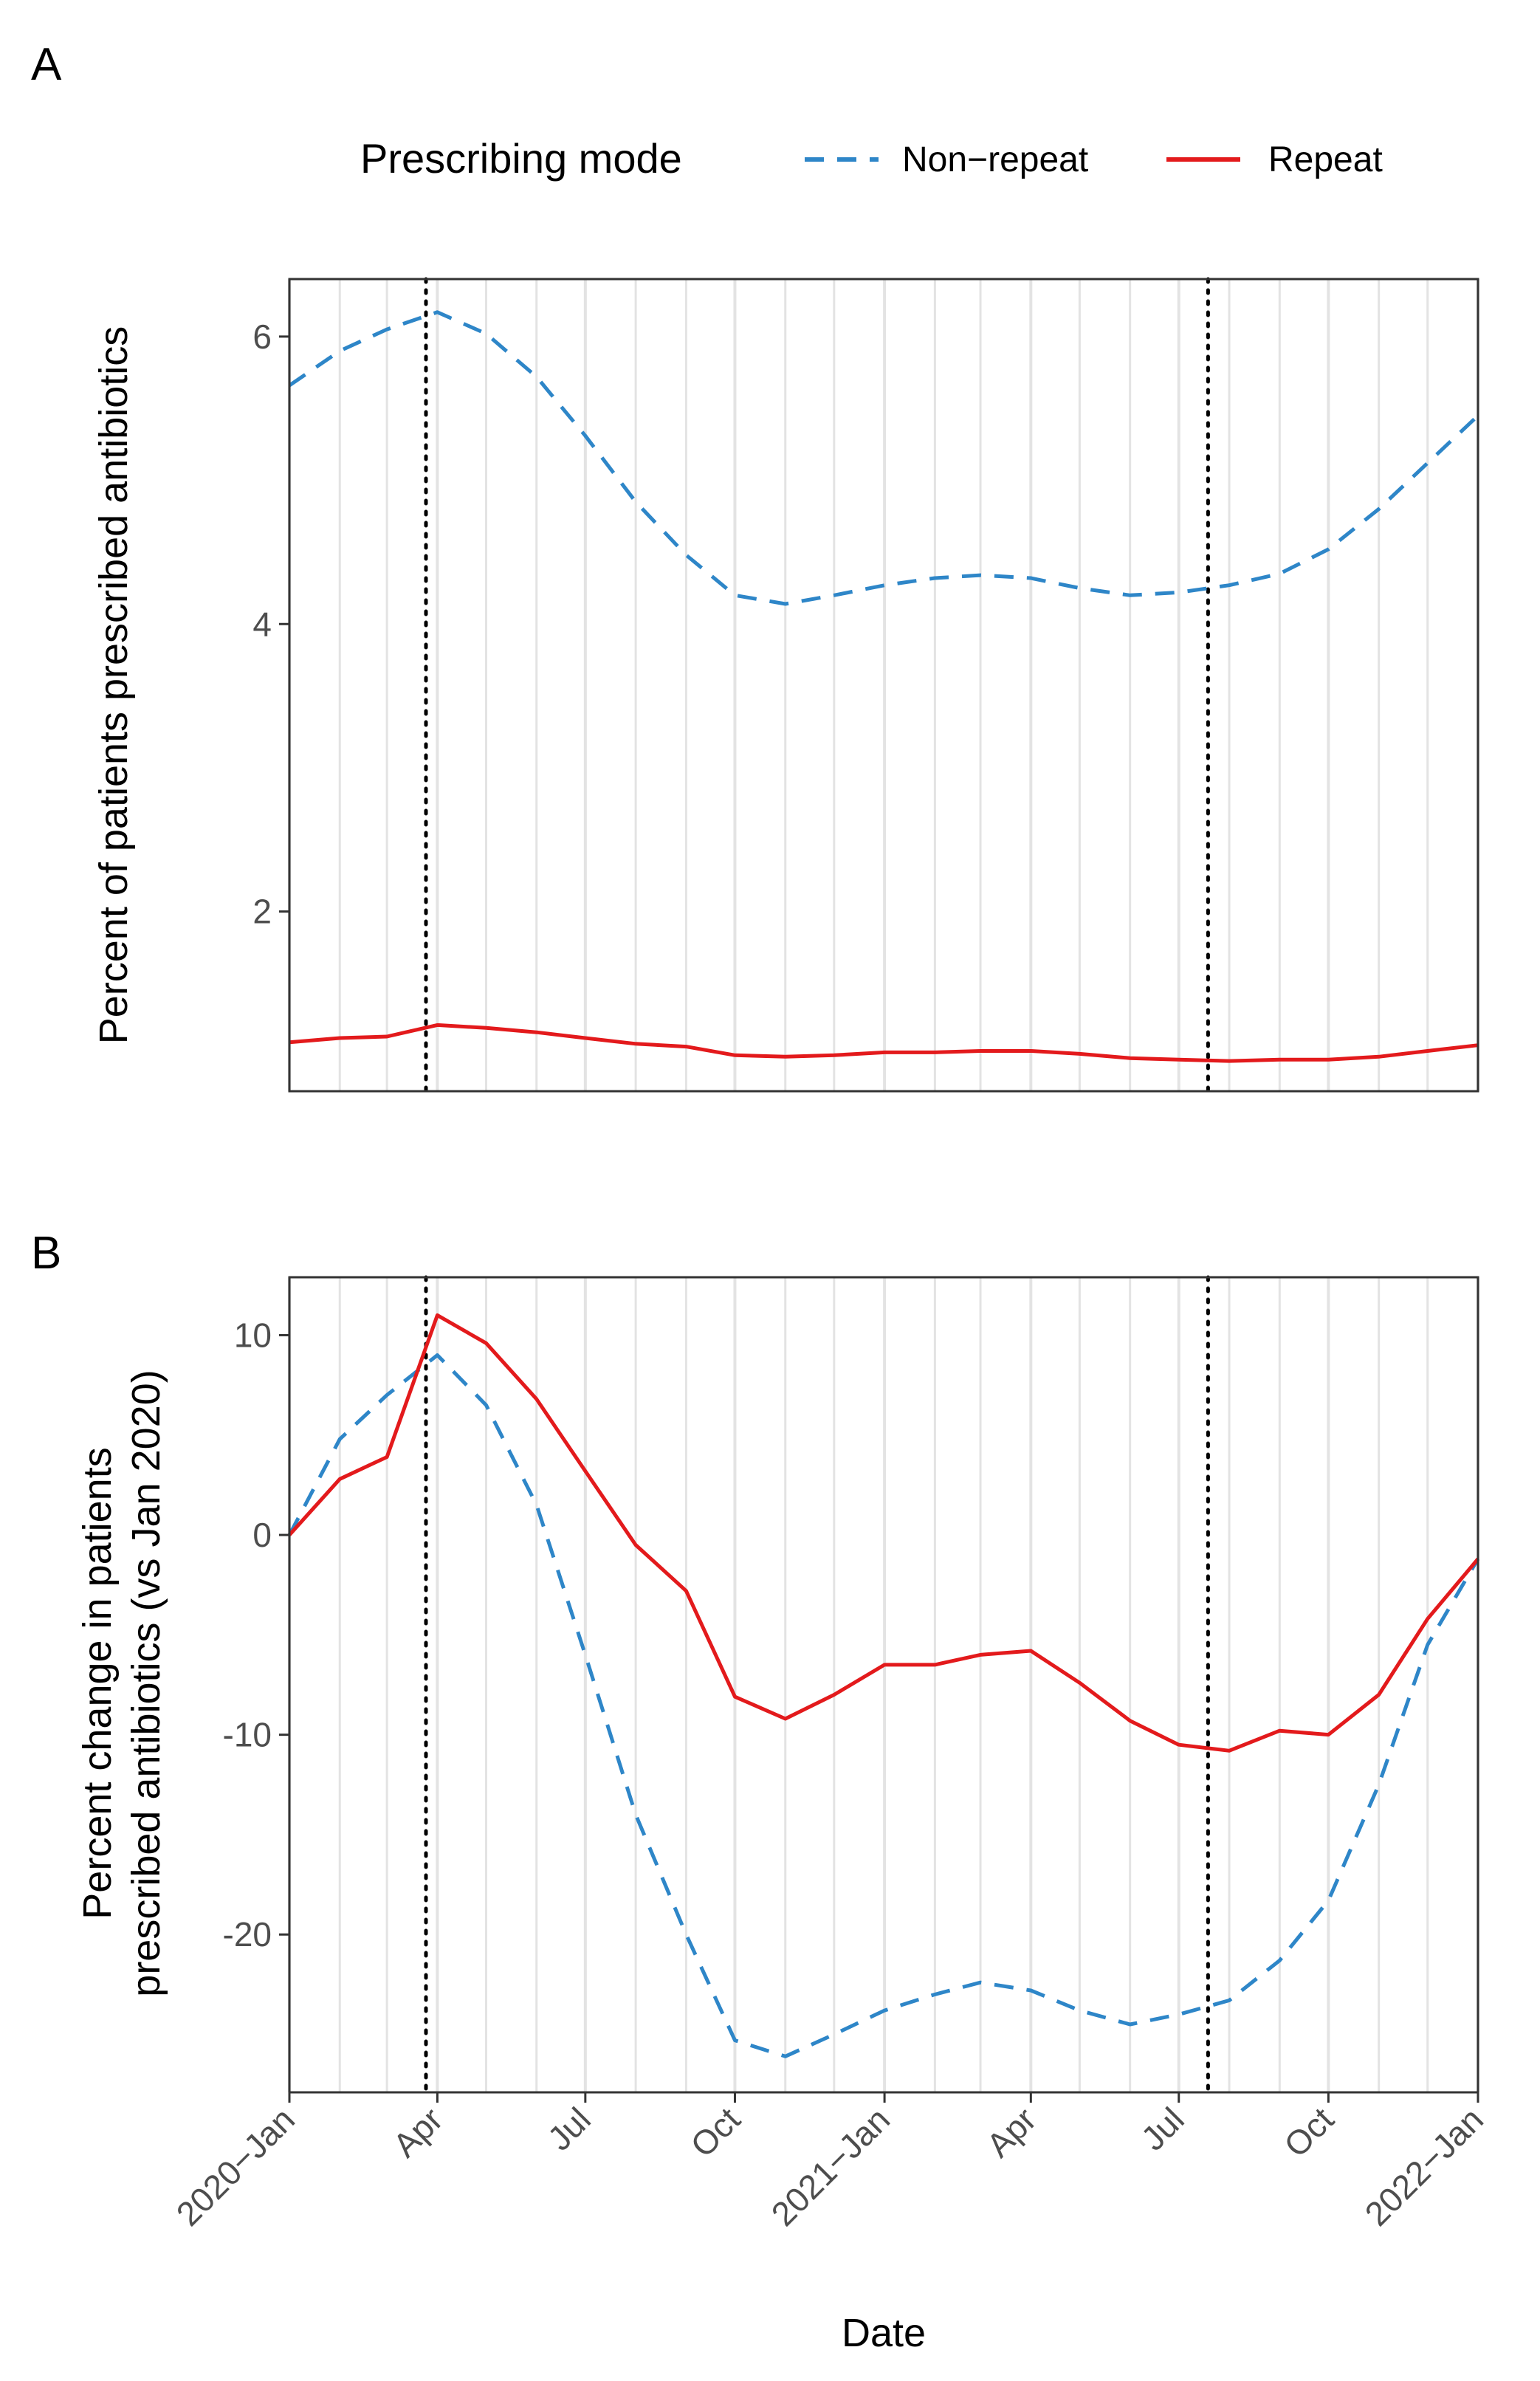 The height and width of the screenshot is (2381, 1540). I want to click on panel-b-y-axis-title-line-2: prescribed antibiotics (vs Jan 2020), so click(146, 1683).